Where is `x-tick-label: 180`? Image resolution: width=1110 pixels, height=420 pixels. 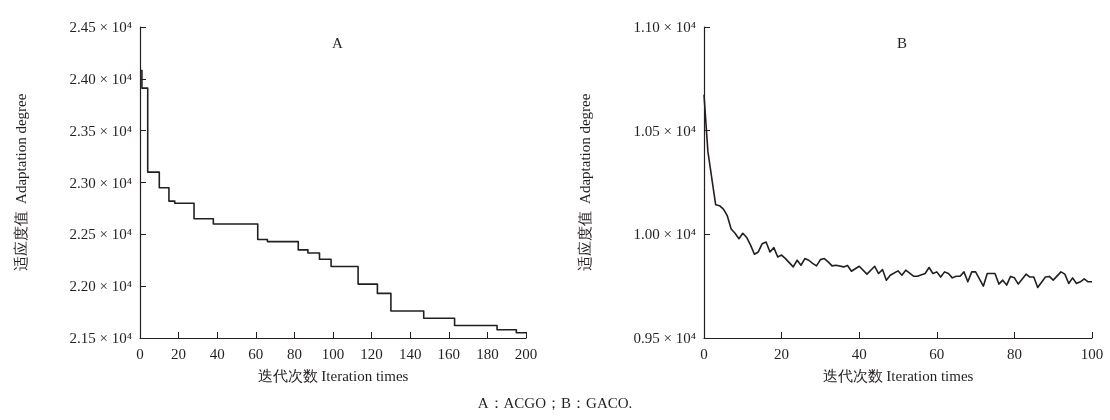
x-tick-label: 180 is located at coordinates (487, 353).